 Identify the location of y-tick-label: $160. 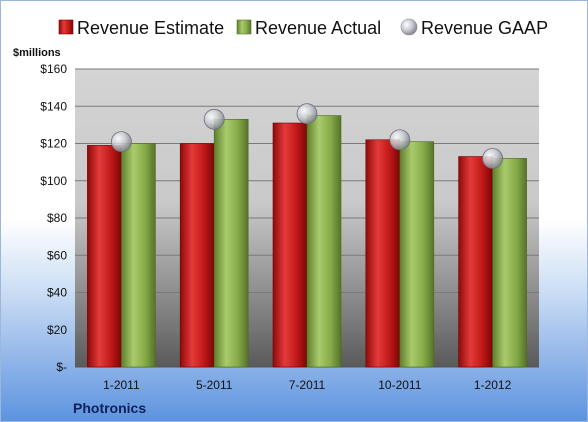
(53, 69).